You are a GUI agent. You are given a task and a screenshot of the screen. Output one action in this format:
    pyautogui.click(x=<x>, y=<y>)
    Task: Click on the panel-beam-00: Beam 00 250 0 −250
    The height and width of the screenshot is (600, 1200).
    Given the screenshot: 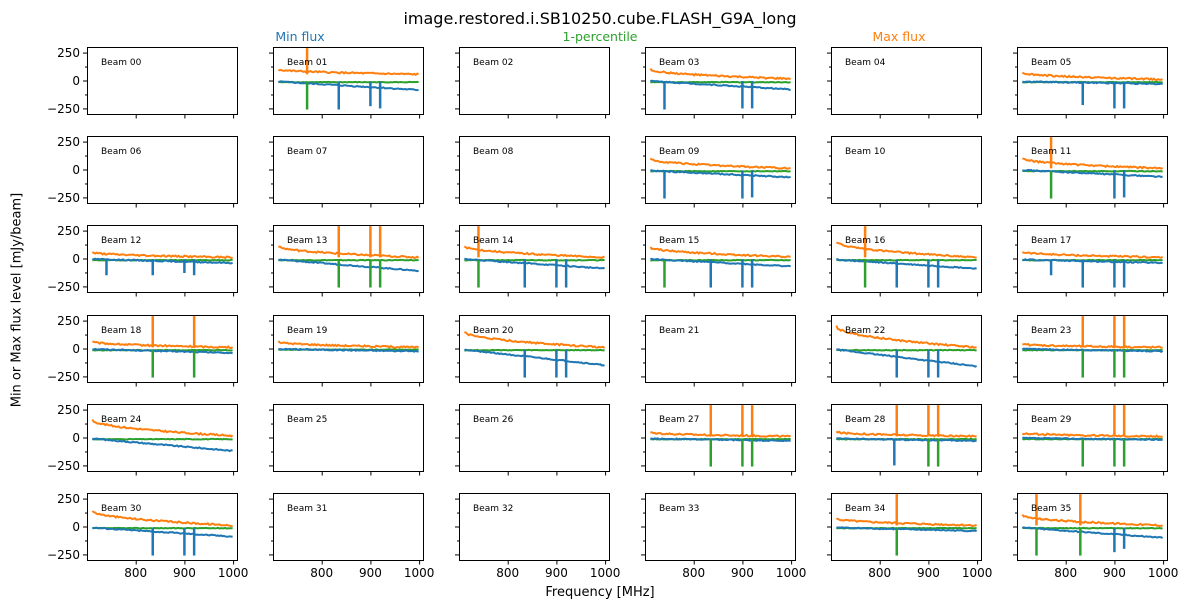 What is the action you would take?
    pyautogui.click(x=142, y=82)
    